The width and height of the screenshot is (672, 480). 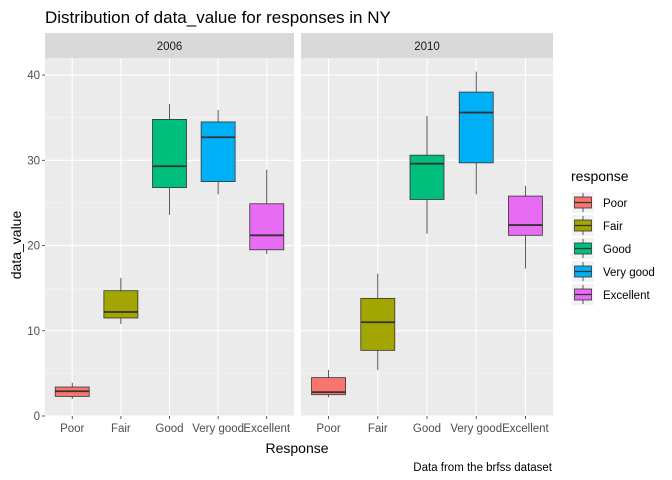 I want to click on y-axis: 0 10 20 30 40, so click(x=36, y=246).